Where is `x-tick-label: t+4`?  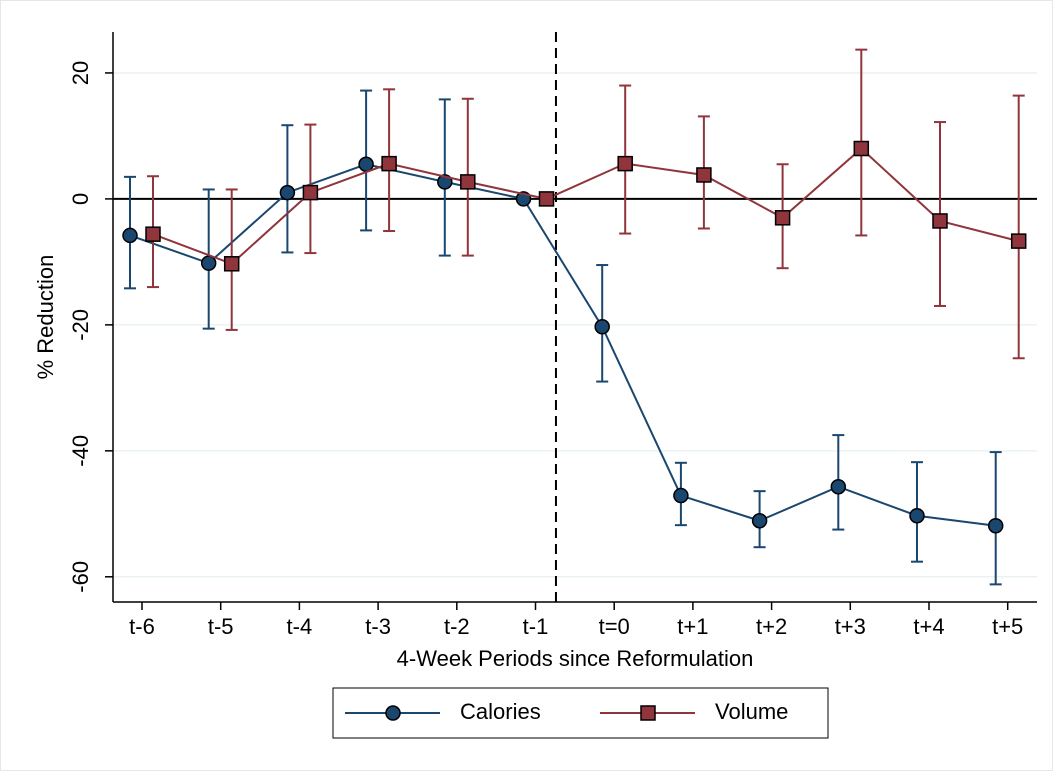
x-tick-label: t+4 is located at coordinates (928, 626).